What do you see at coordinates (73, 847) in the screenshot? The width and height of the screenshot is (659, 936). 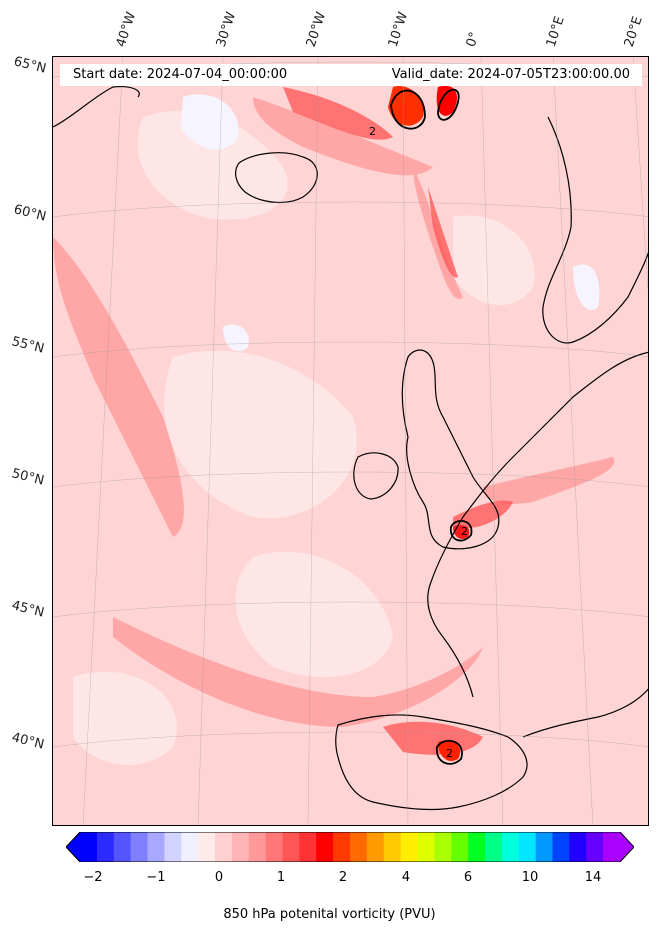 I see `colorbar-extend-min` at bounding box center [73, 847].